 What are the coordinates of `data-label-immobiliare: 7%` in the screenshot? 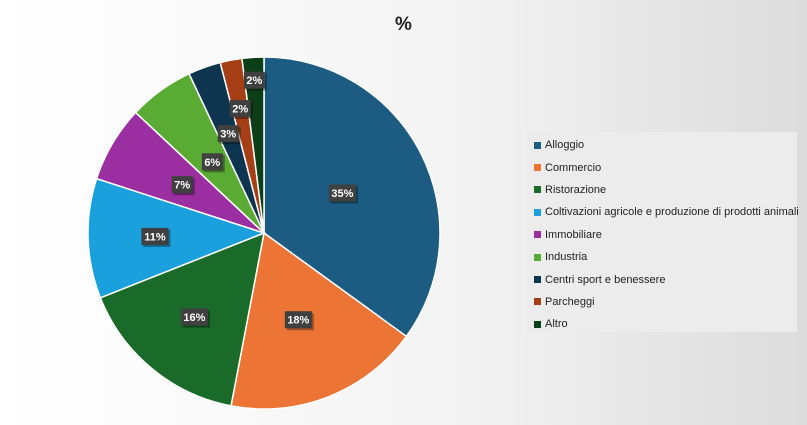 It's located at (183, 186).